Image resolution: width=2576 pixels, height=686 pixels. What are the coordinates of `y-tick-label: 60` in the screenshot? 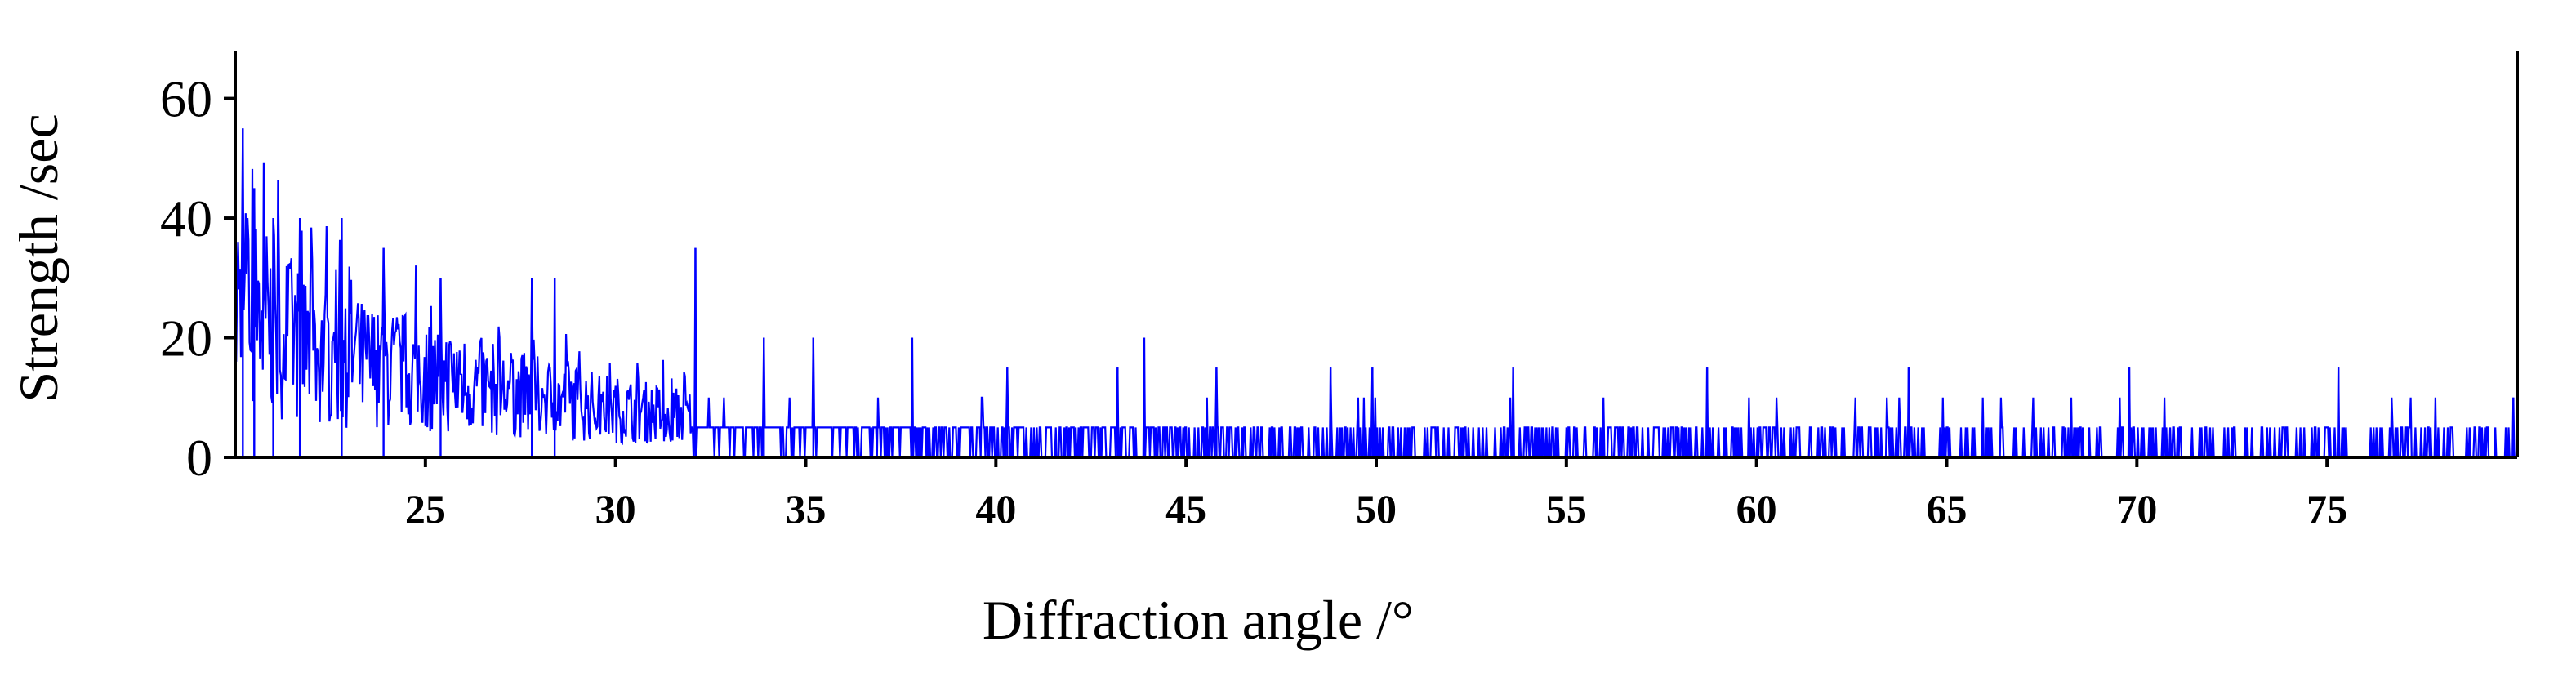 It's located at (186, 99).